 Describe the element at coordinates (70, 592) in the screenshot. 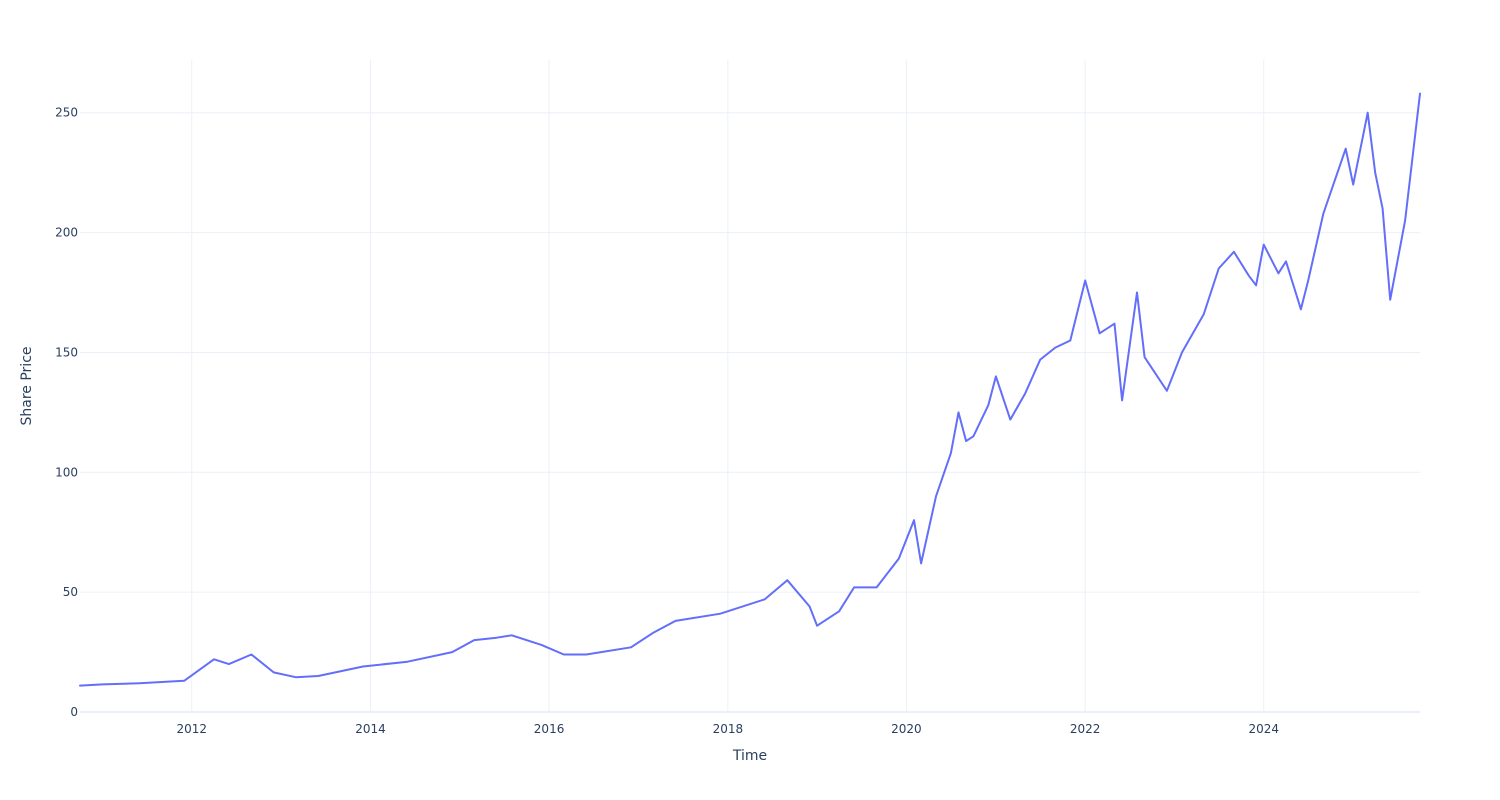

I see `y-tick-label: 50` at that location.